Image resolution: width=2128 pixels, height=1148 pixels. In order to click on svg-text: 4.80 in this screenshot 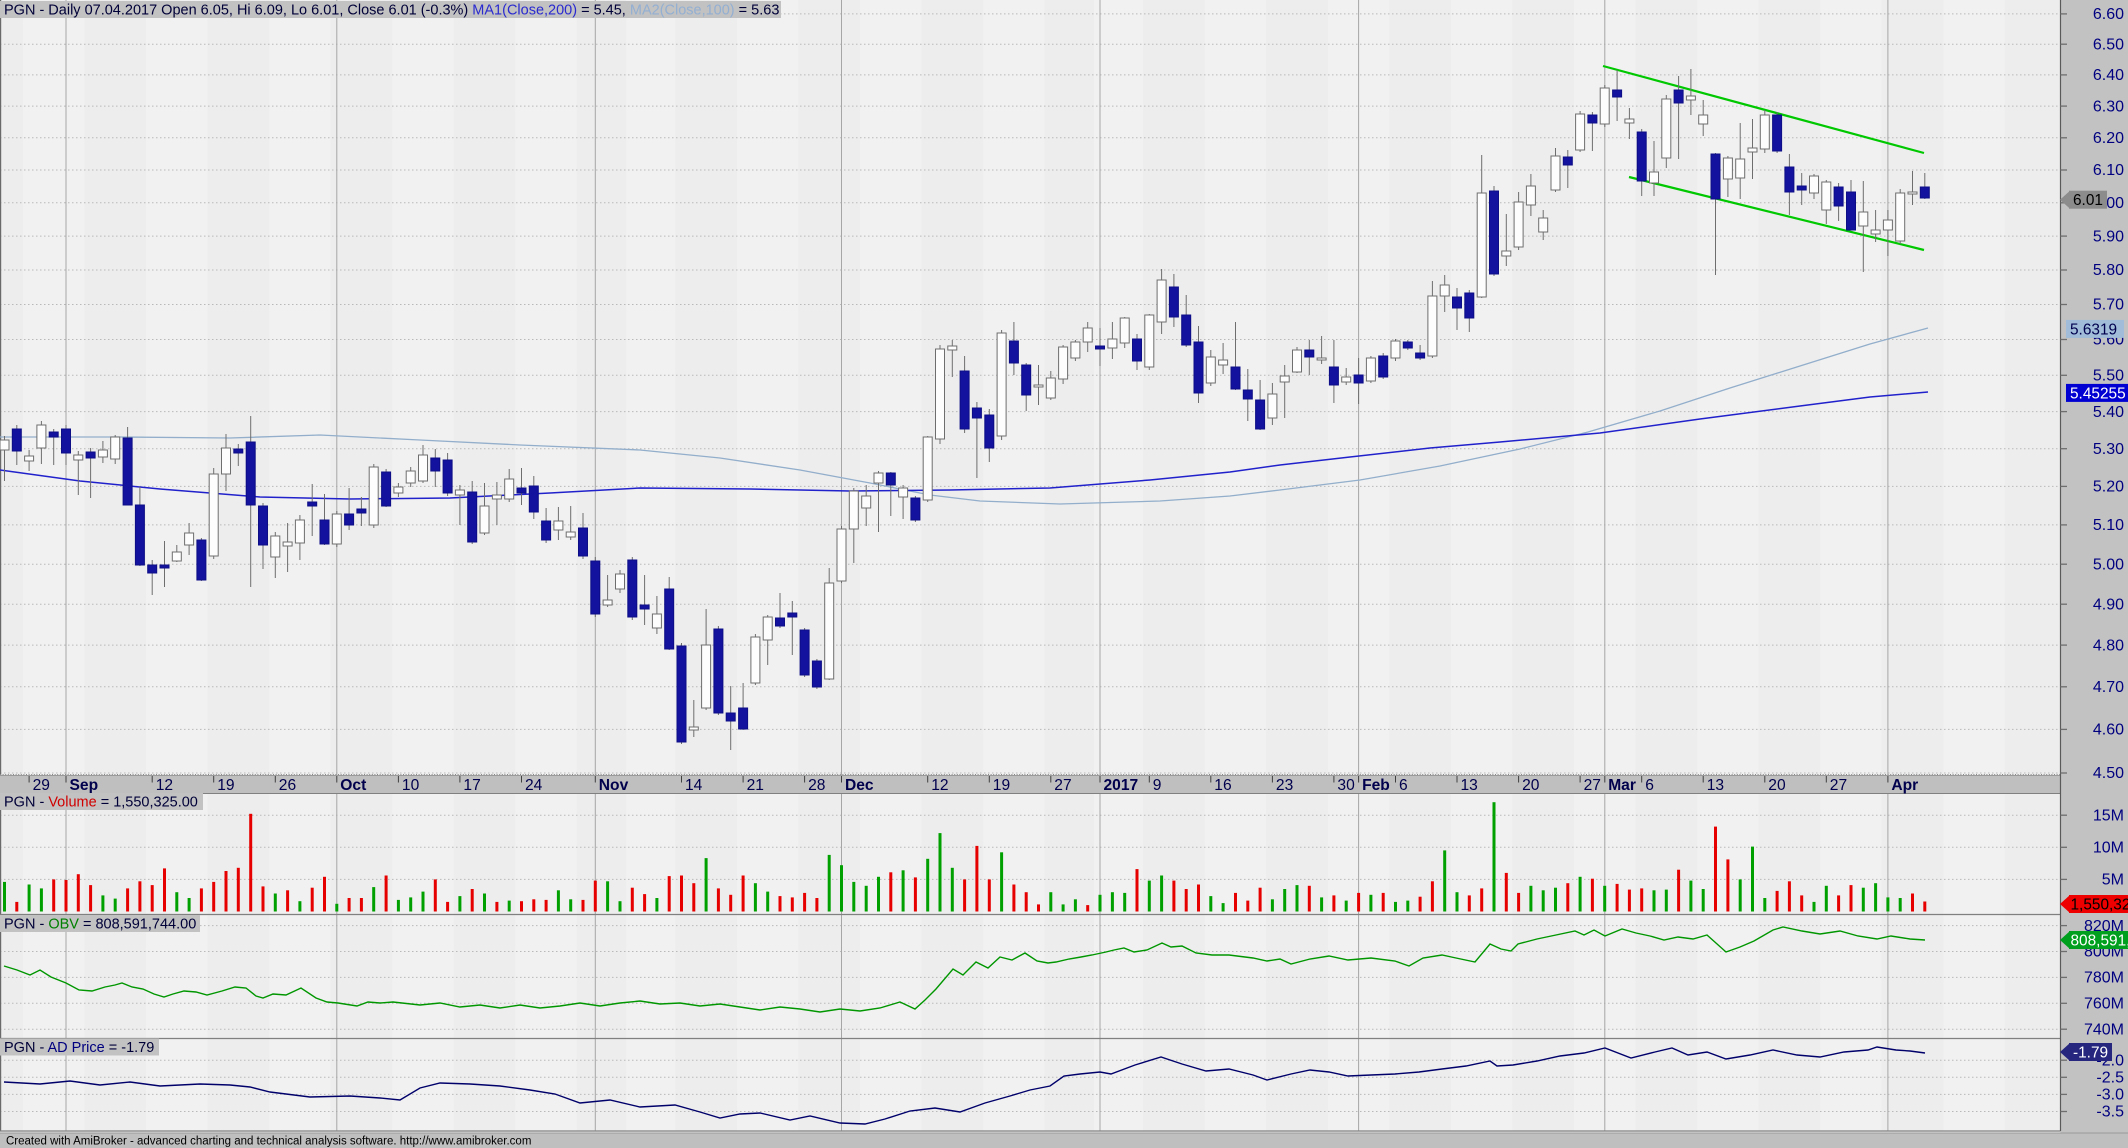, I will do `click(2108, 645)`.